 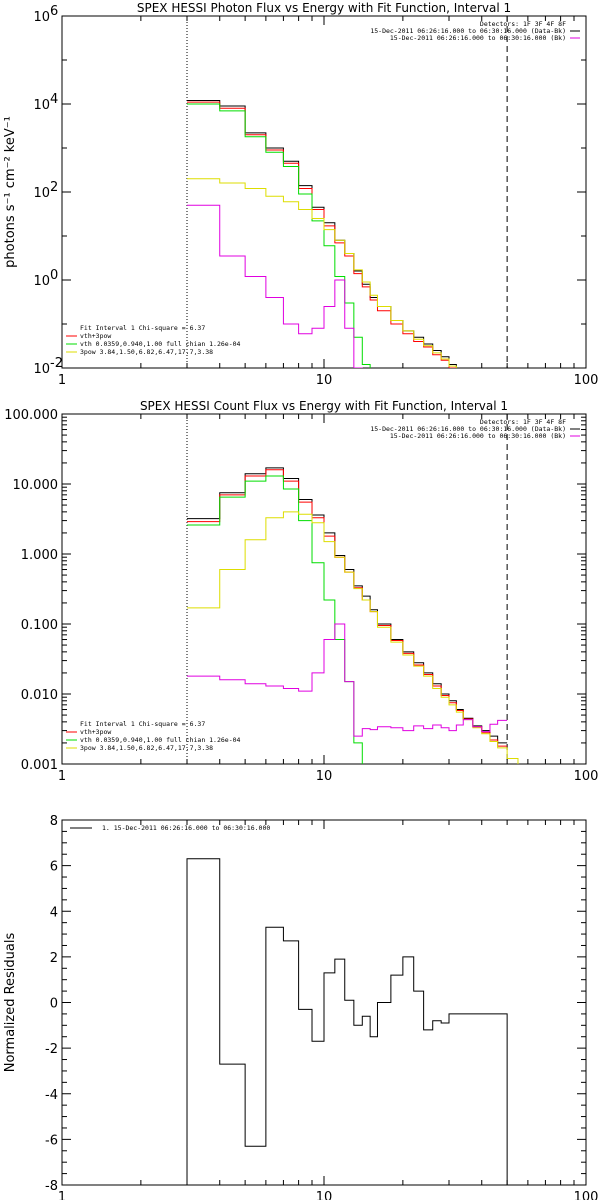 What do you see at coordinates (36, 485) in the screenshot?
I see `y-tick-label: 10.000` at bounding box center [36, 485].